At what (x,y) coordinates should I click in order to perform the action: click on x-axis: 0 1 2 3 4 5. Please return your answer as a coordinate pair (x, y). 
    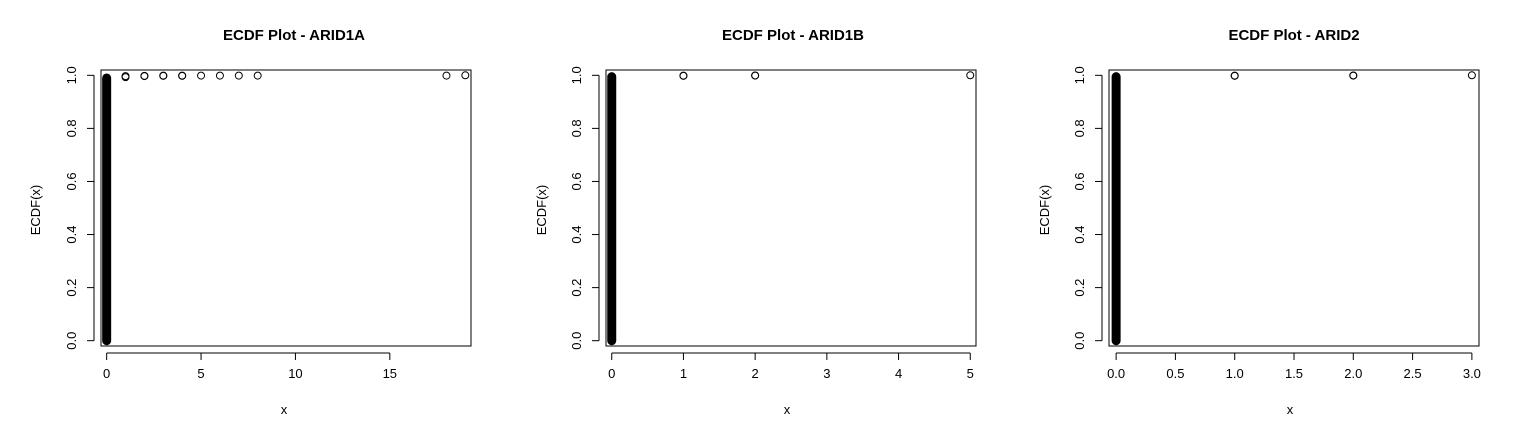
    Looking at the image, I should click on (791, 366).